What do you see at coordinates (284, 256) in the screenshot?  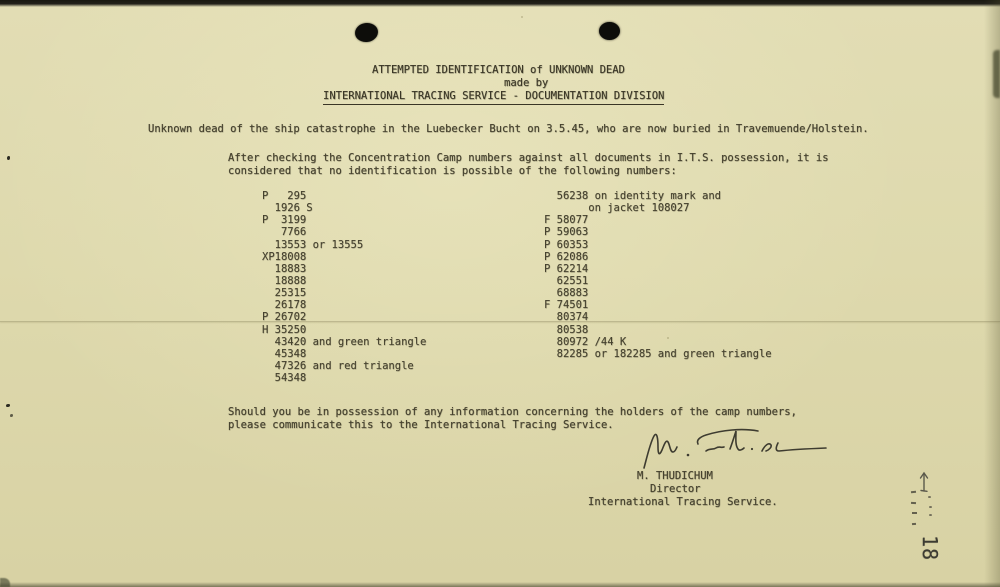 I see `camp-number-line: XP18008` at bounding box center [284, 256].